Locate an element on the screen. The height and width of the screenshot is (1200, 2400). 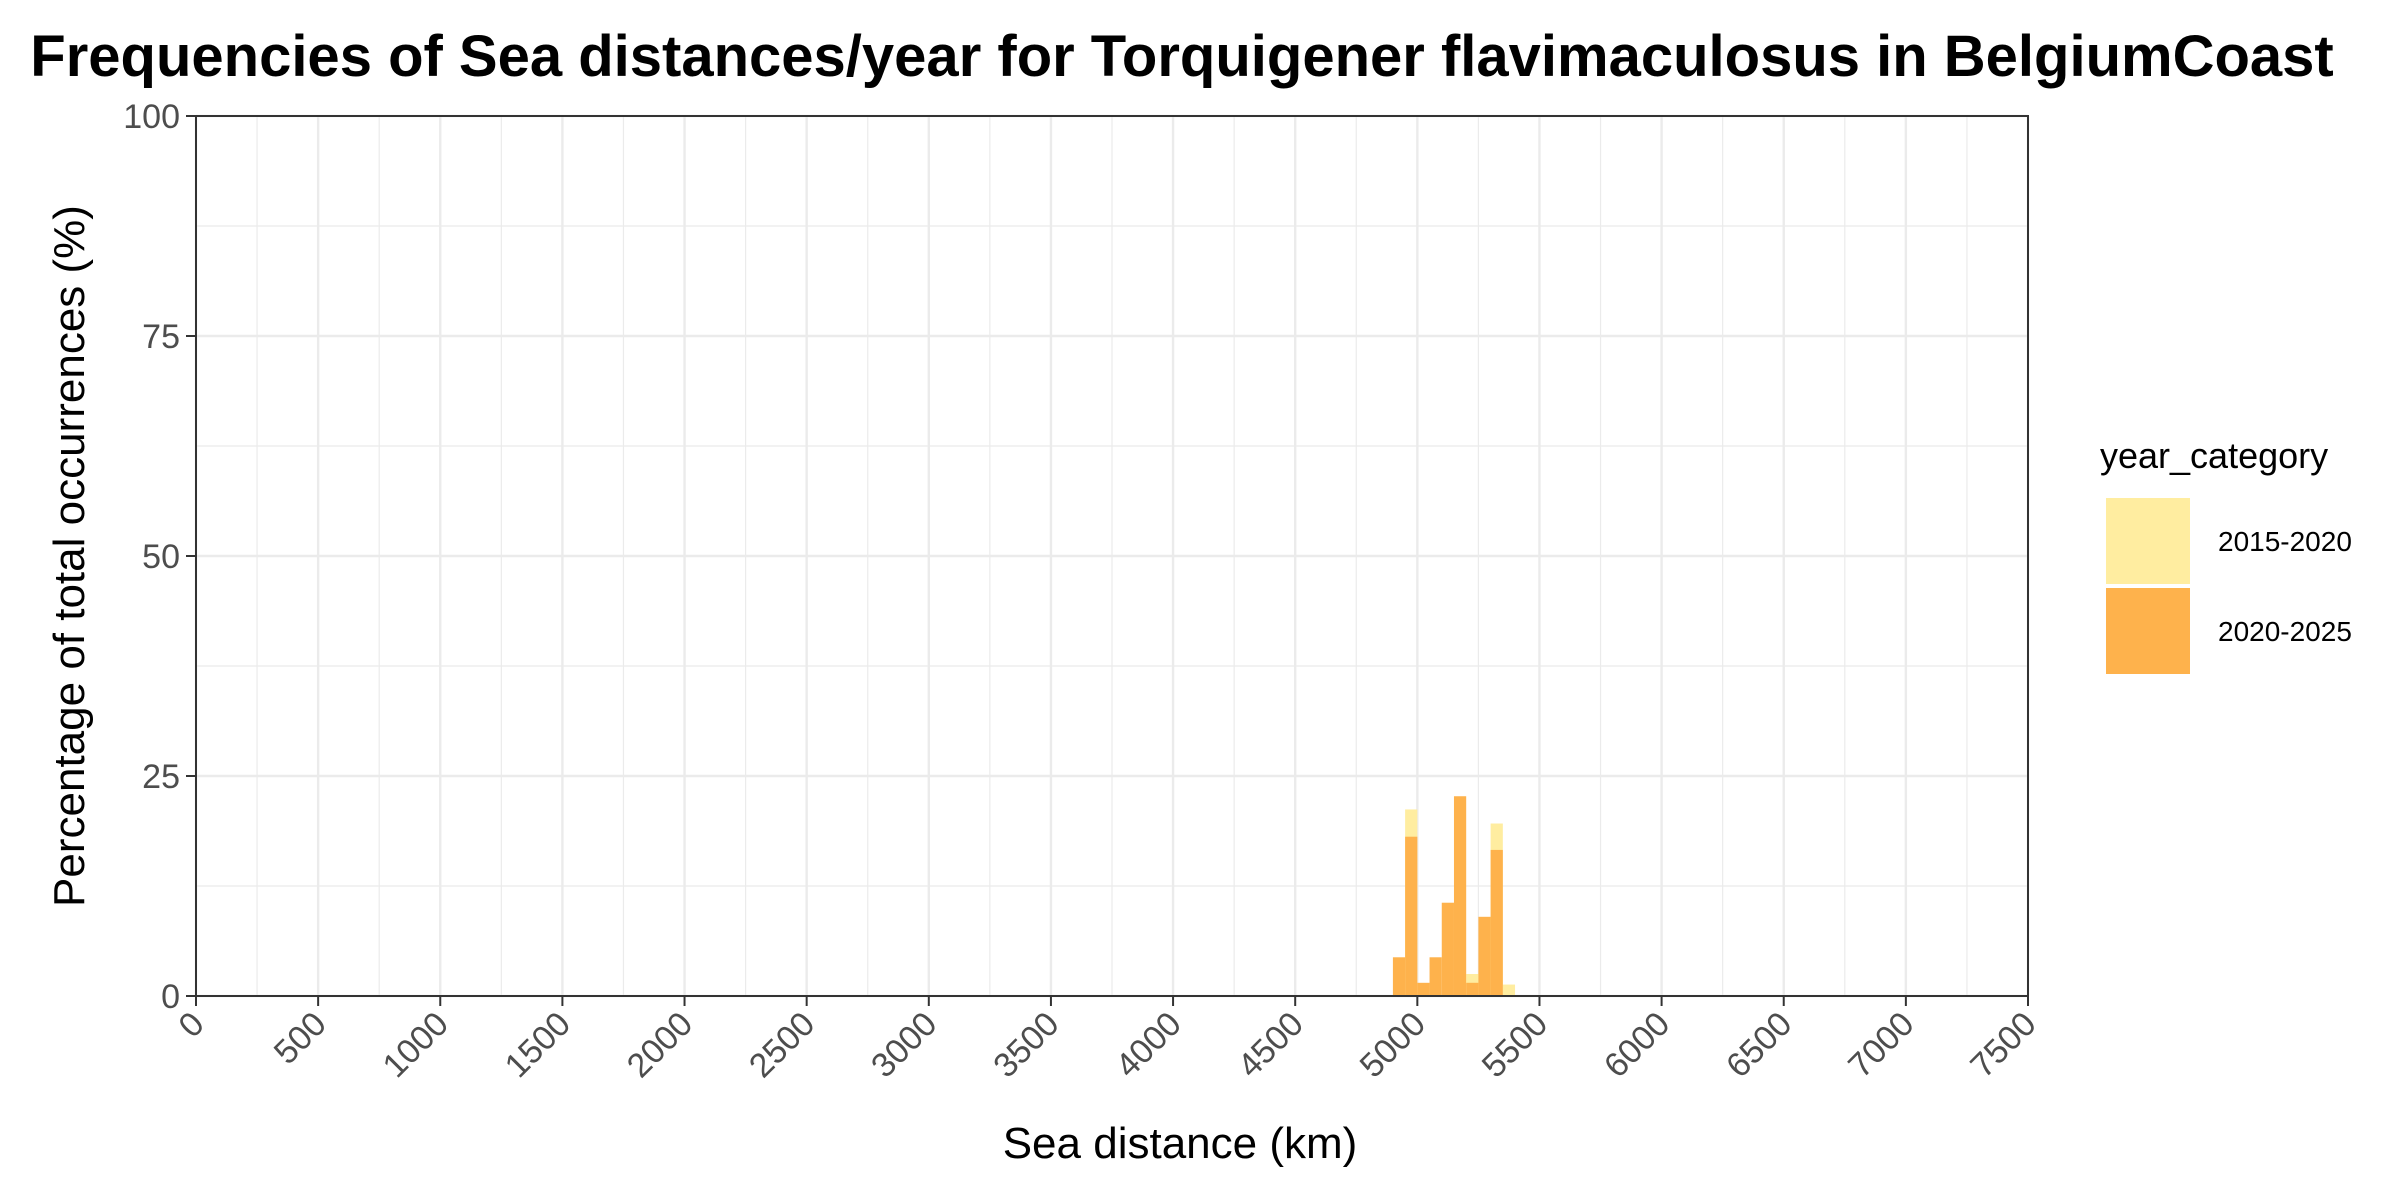
histogram-bars is located at coordinates (1454, 896).